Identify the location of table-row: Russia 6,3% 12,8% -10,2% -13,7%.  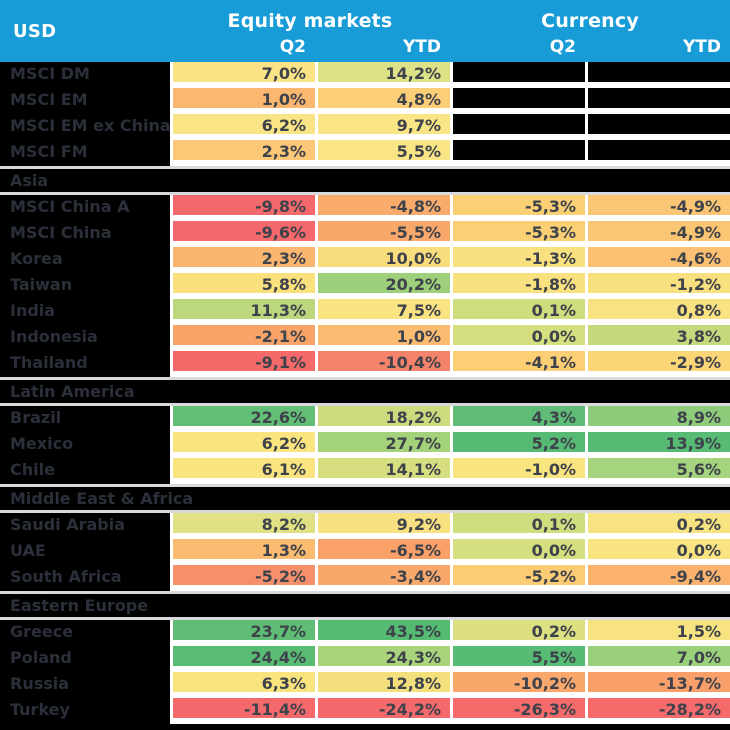
(365, 685).